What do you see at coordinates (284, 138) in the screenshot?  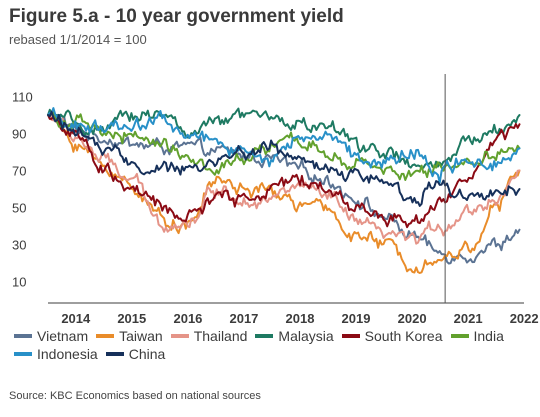 I see `series-line-malaysia` at bounding box center [284, 138].